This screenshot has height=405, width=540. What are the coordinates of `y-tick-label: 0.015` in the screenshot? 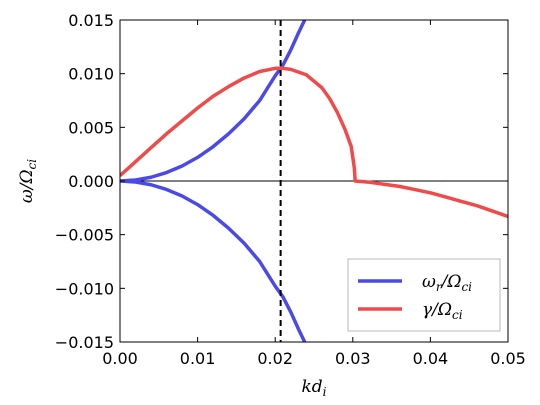 It's located at (91, 20).